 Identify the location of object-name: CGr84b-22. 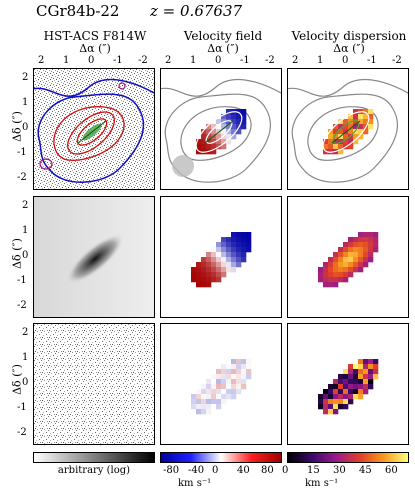
(78, 11).